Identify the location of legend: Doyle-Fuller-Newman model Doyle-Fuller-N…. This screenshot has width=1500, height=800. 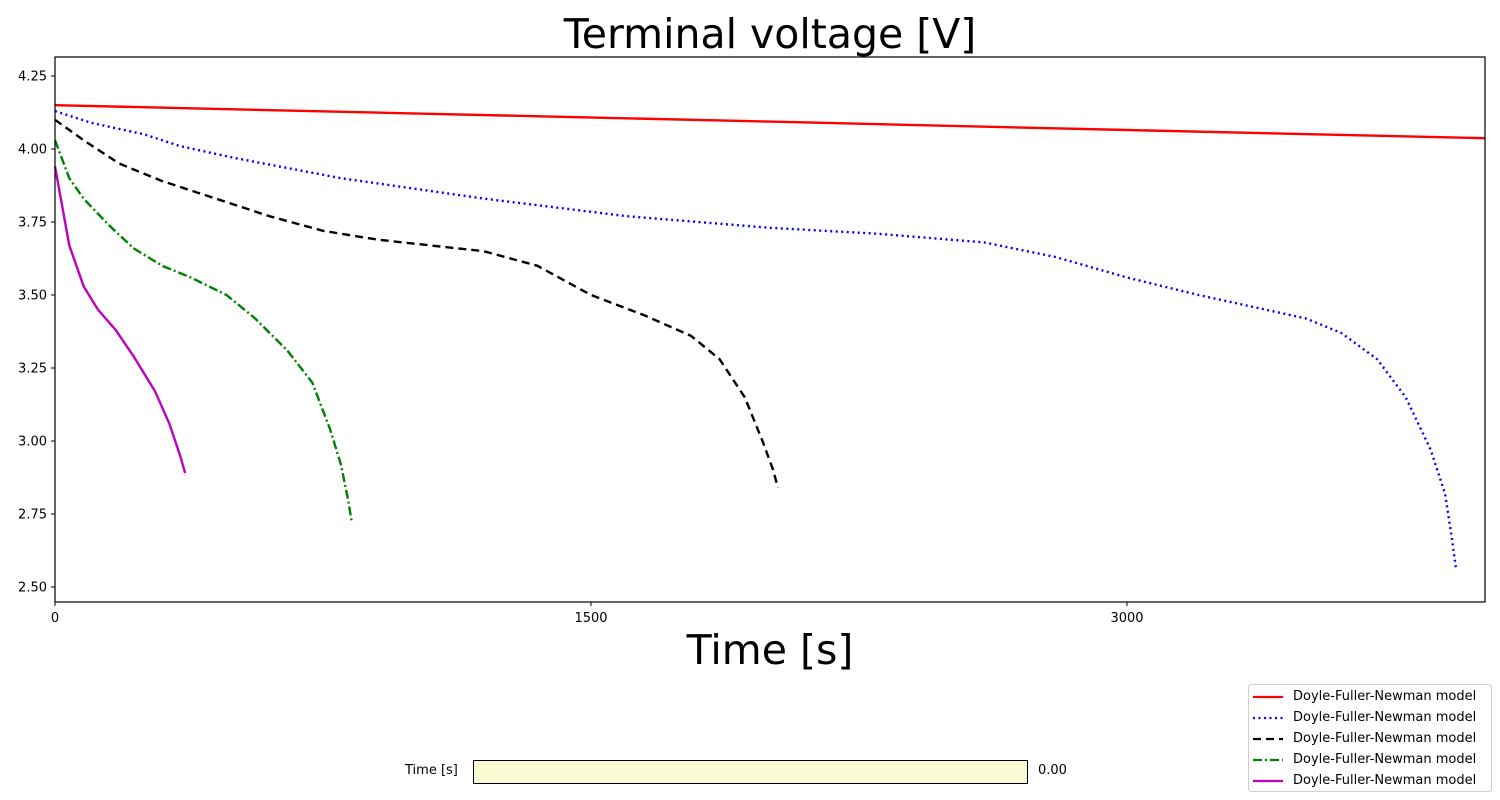
(1370, 738).